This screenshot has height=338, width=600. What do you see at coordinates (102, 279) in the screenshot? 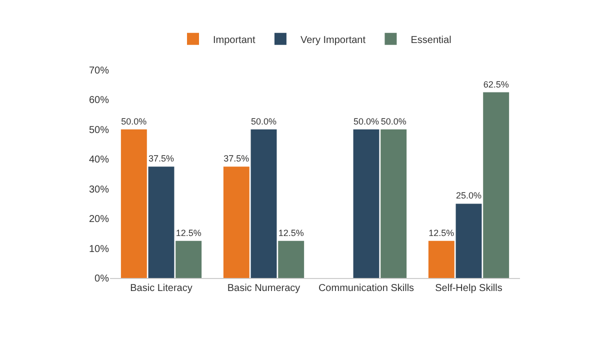
I see `y-tick-label: 0%` at bounding box center [102, 279].